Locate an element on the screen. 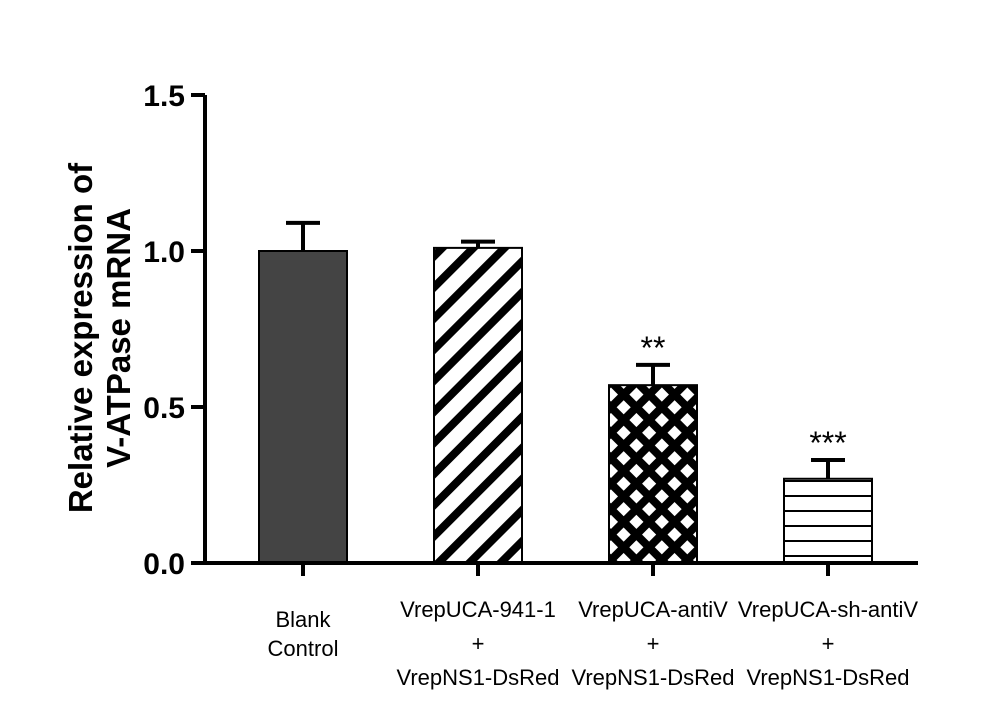  x-category-label-line: Control is located at coordinates (303, 648).